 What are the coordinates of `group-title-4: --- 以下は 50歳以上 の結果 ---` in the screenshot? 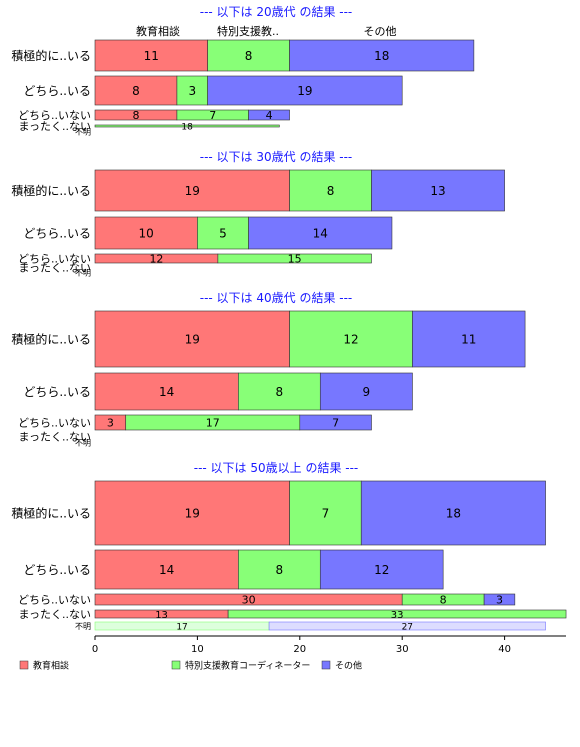 It's located at (276, 468).